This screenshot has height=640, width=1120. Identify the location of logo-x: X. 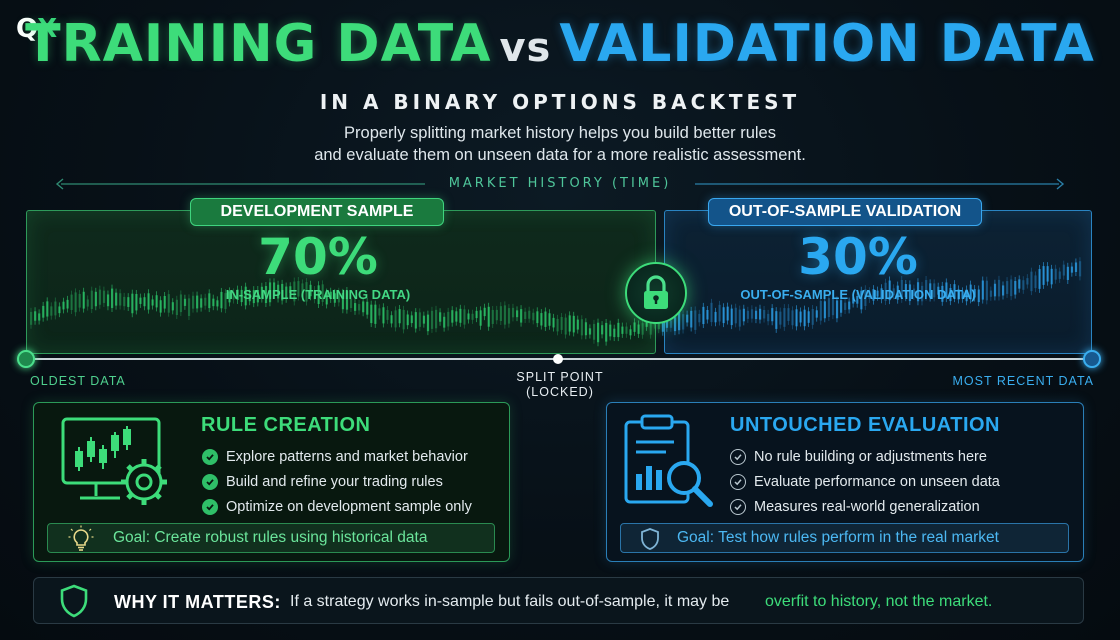
(47, 29).